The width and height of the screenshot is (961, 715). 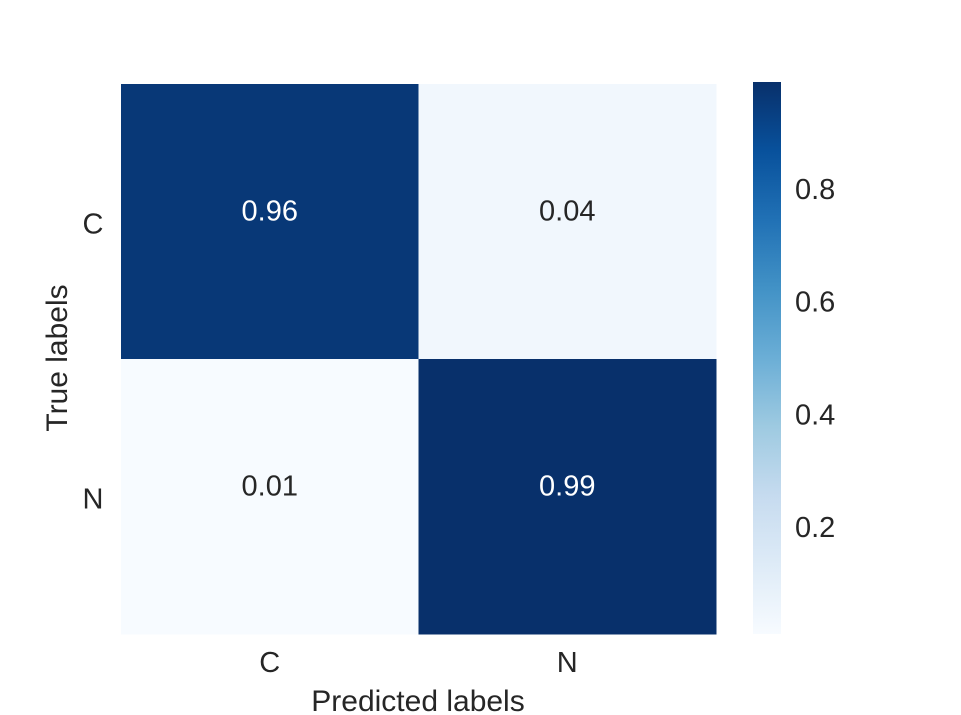 What do you see at coordinates (815, 528) in the screenshot?
I see `colorbar-tick-label: 0.2` at bounding box center [815, 528].